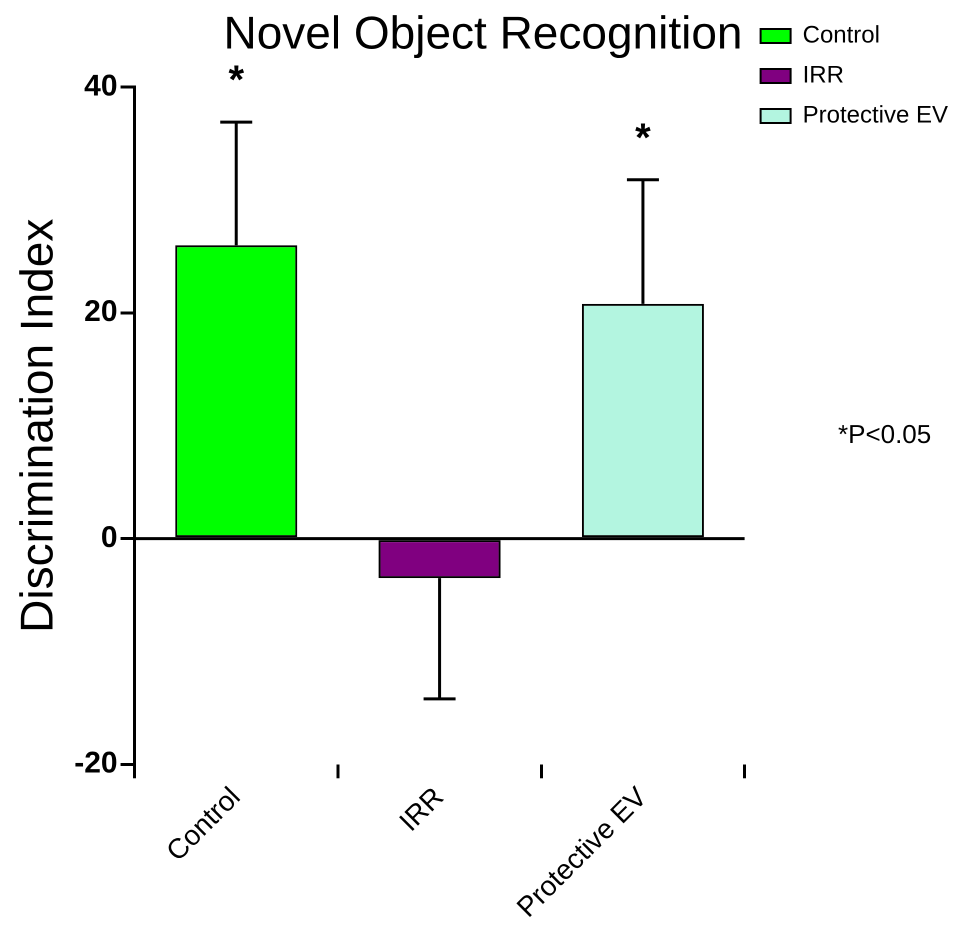 Image resolution: width=977 pixels, height=938 pixels. I want to click on y-axis-title: Discrimination Index, so click(36, 425).